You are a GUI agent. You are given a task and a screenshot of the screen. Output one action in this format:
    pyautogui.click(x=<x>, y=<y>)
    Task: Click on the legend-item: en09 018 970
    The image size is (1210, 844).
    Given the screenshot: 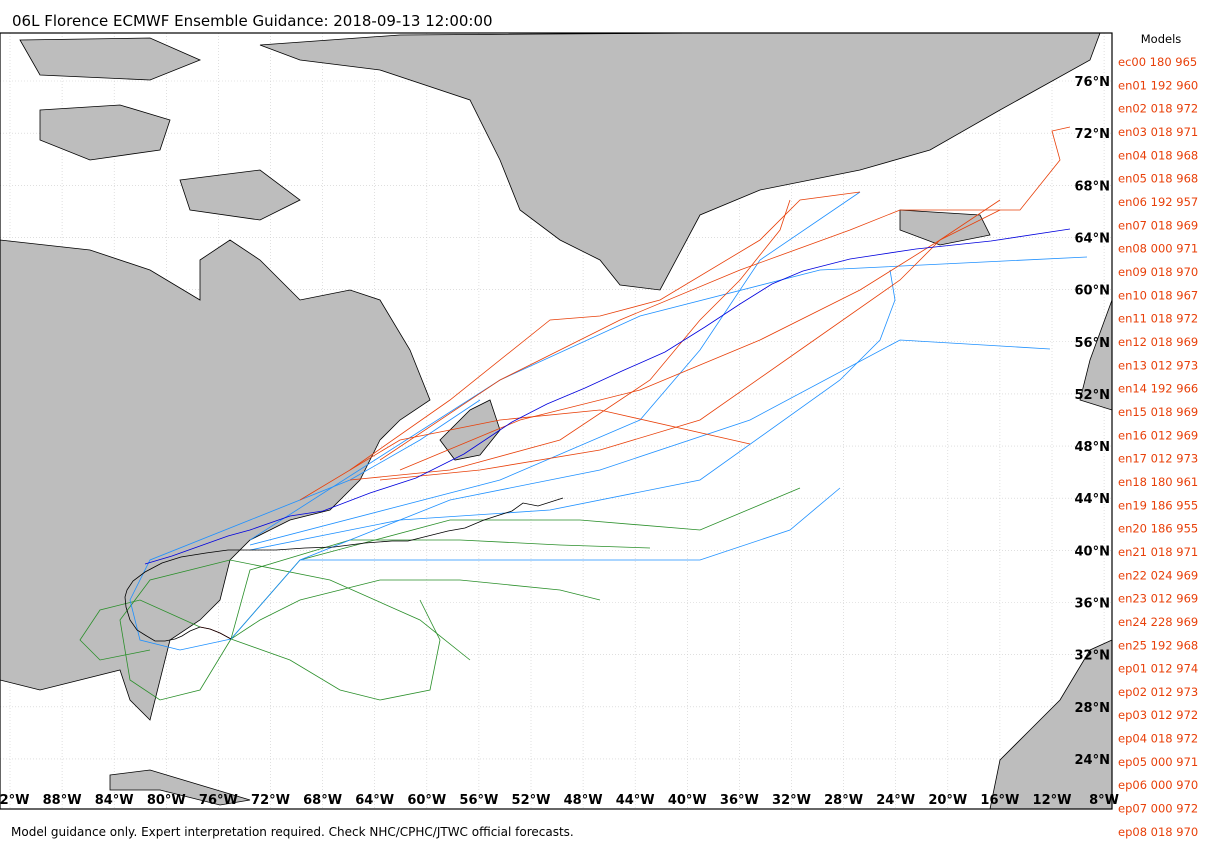 What is the action you would take?
    pyautogui.click(x=1158, y=272)
    